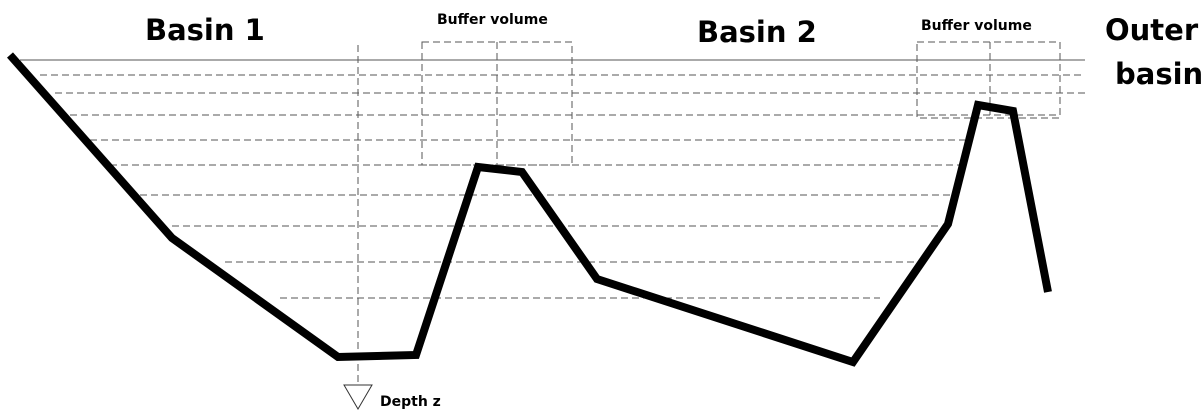 The image size is (1204, 412). What do you see at coordinates (757, 32) in the screenshot?
I see `basin-label: Basin 2` at bounding box center [757, 32].